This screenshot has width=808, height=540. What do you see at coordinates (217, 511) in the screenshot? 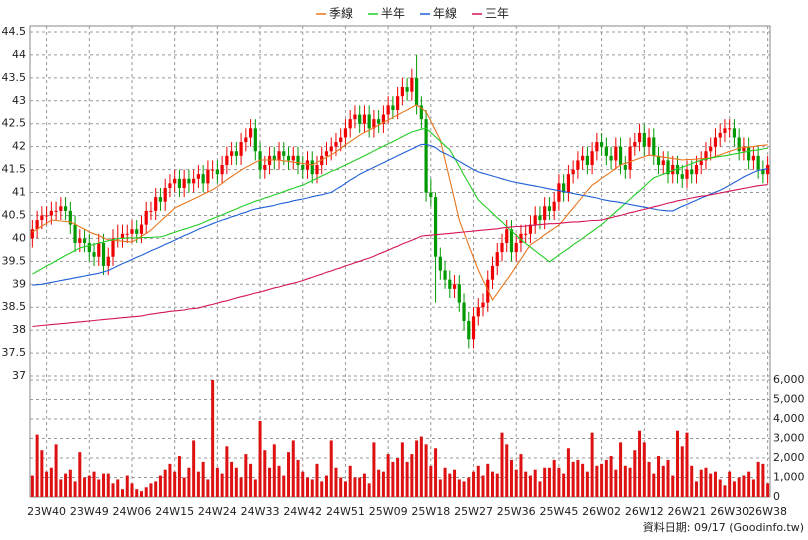
I see `x-tick-label: 24W24` at bounding box center [217, 511].